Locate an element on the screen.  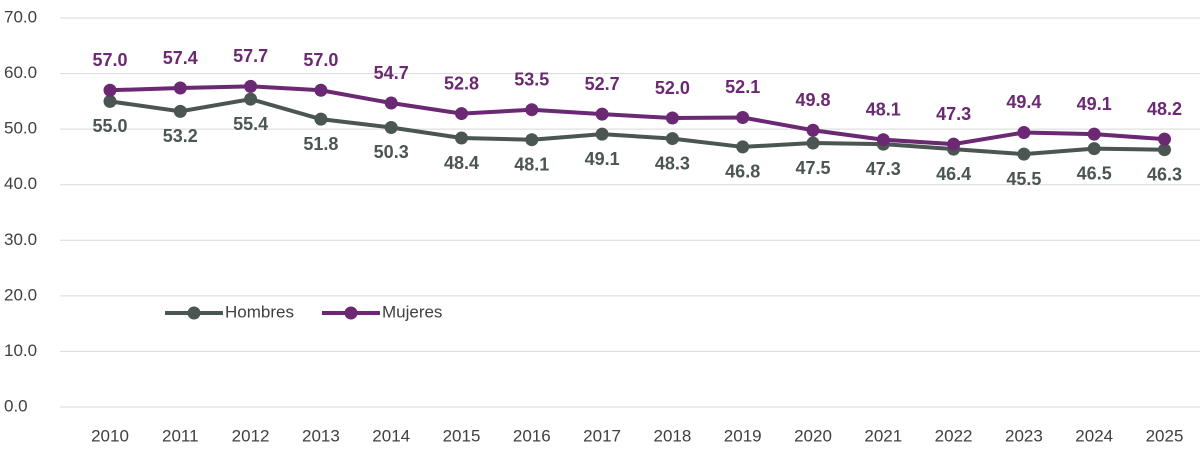
data-label: 57.4 is located at coordinates (180, 58).